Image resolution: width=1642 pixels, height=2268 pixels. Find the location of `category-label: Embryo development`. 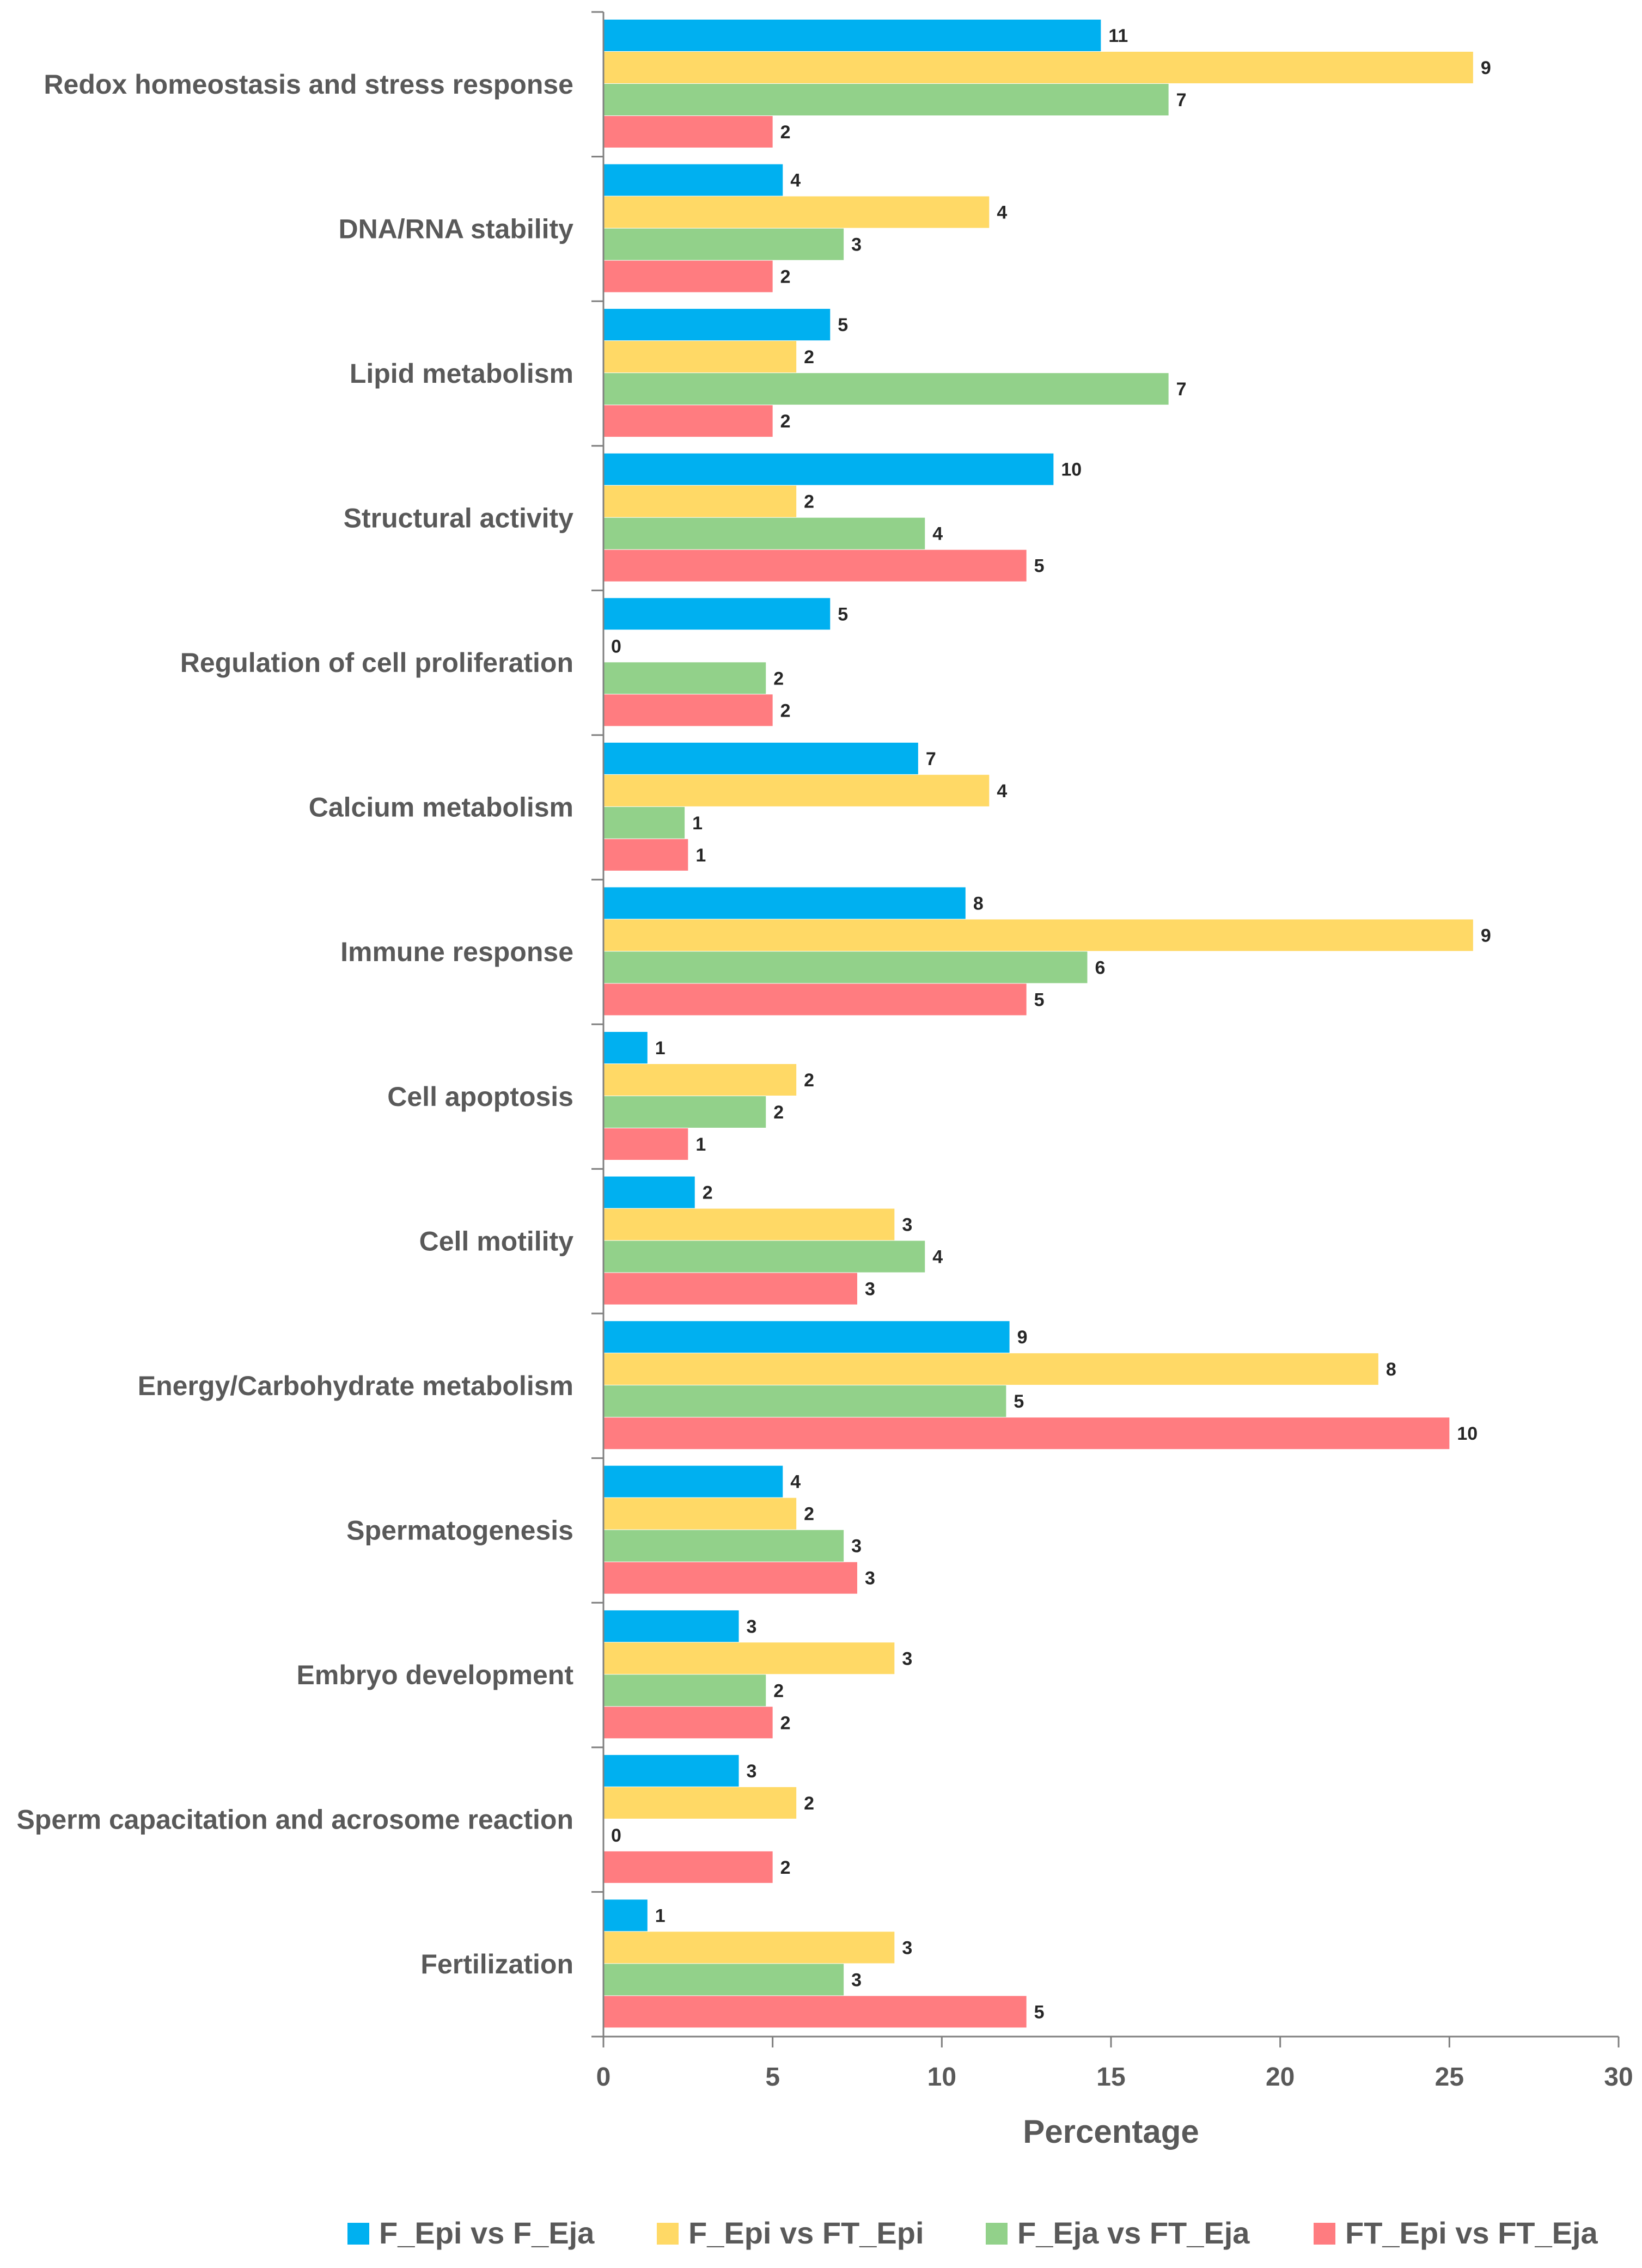

category-label: Embryo development is located at coordinates (435, 1675).